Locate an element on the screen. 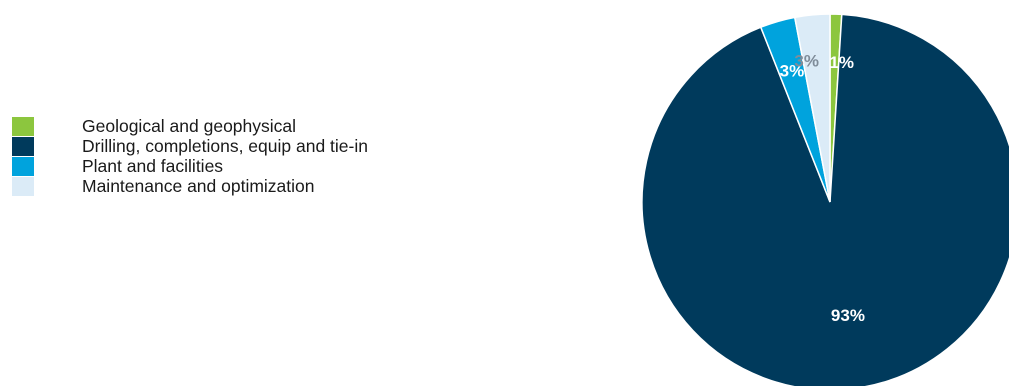  legend-swatch-drilling is located at coordinates (23, 146).